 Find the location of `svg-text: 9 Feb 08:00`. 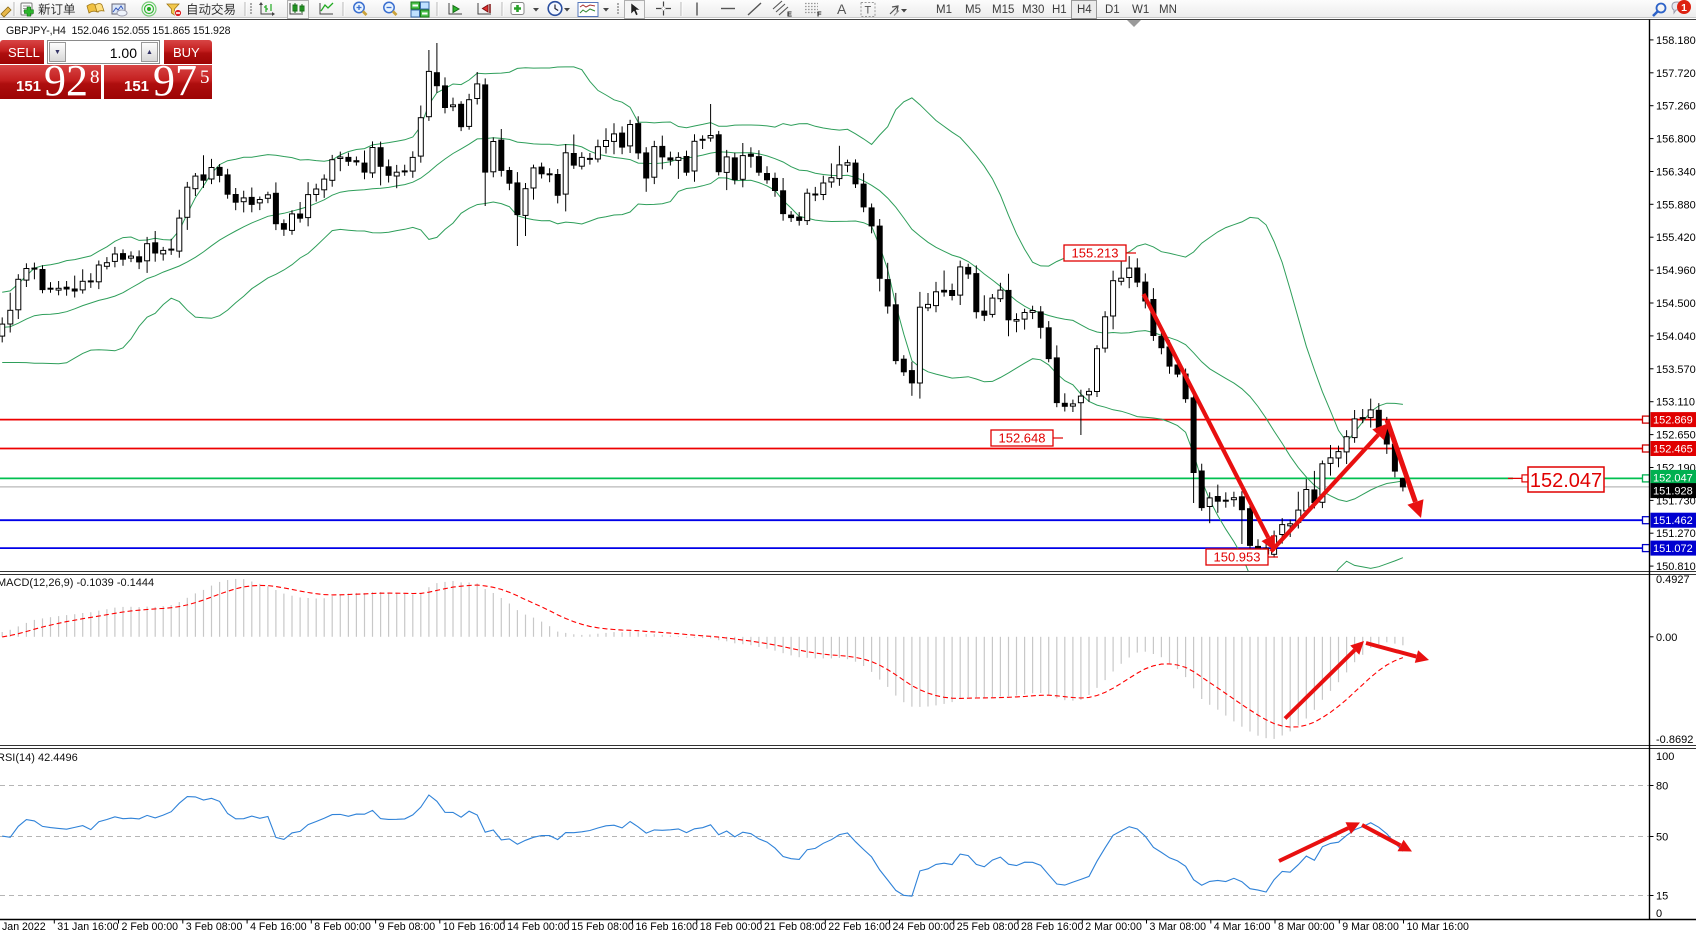

svg-text: 9 Feb 08:00 is located at coordinates (407, 927).